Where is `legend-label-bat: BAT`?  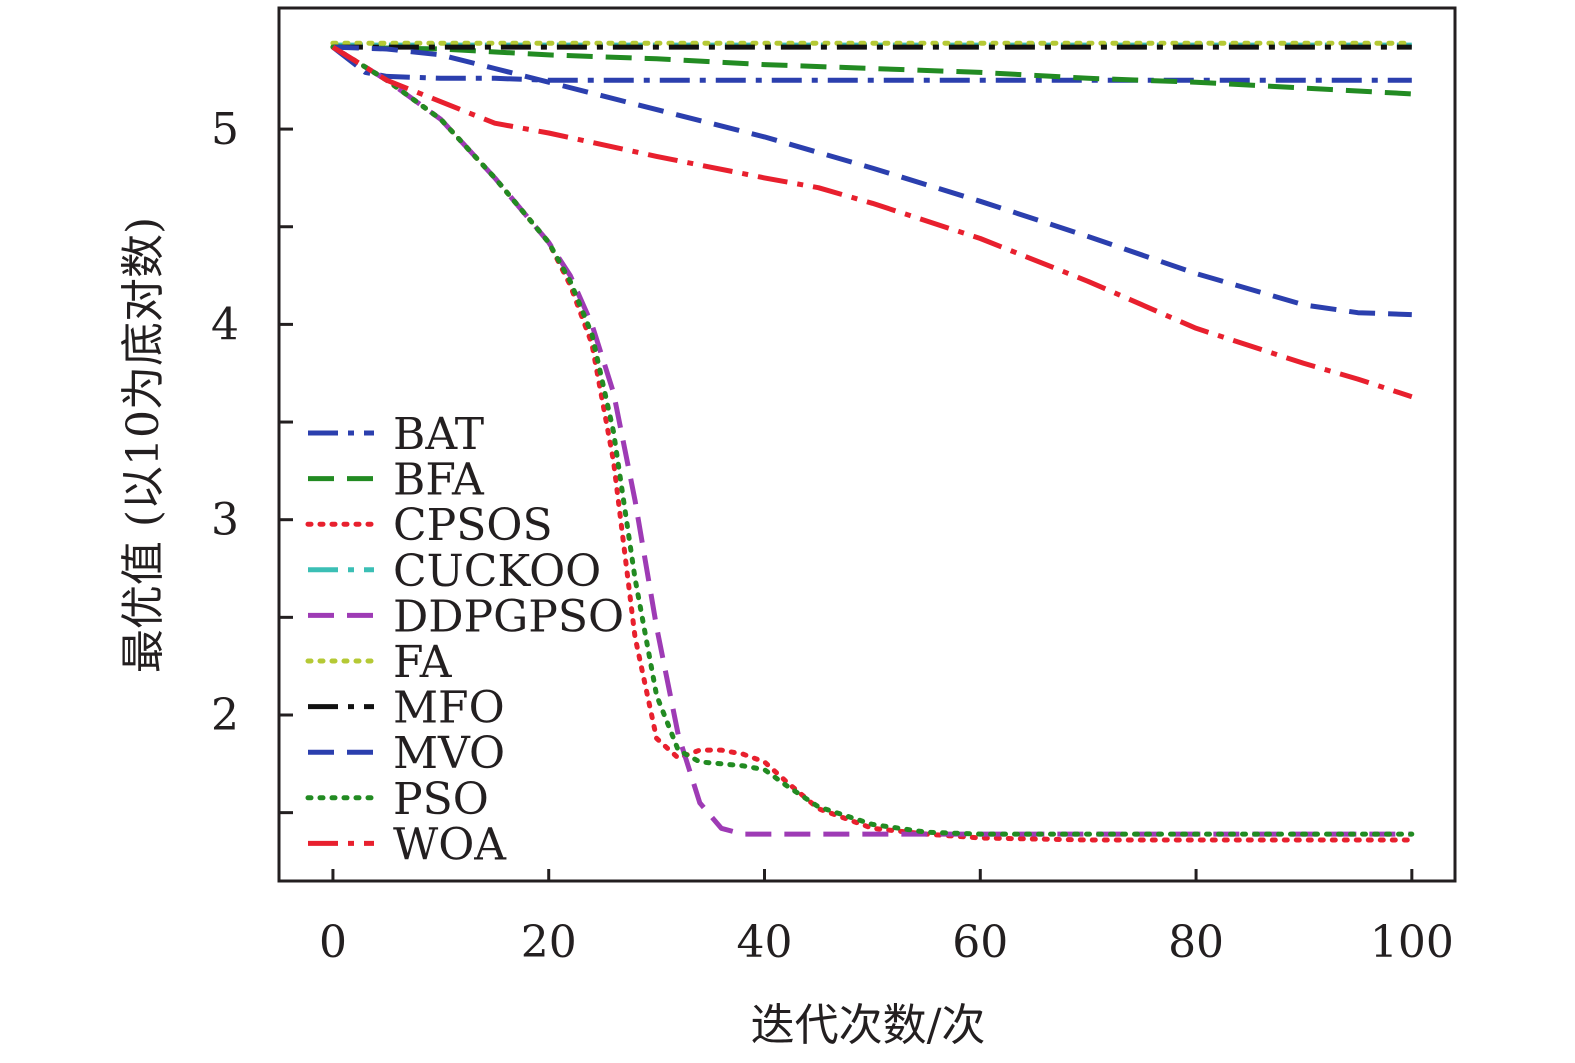 legend-label-bat: BAT is located at coordinates (438, 434).